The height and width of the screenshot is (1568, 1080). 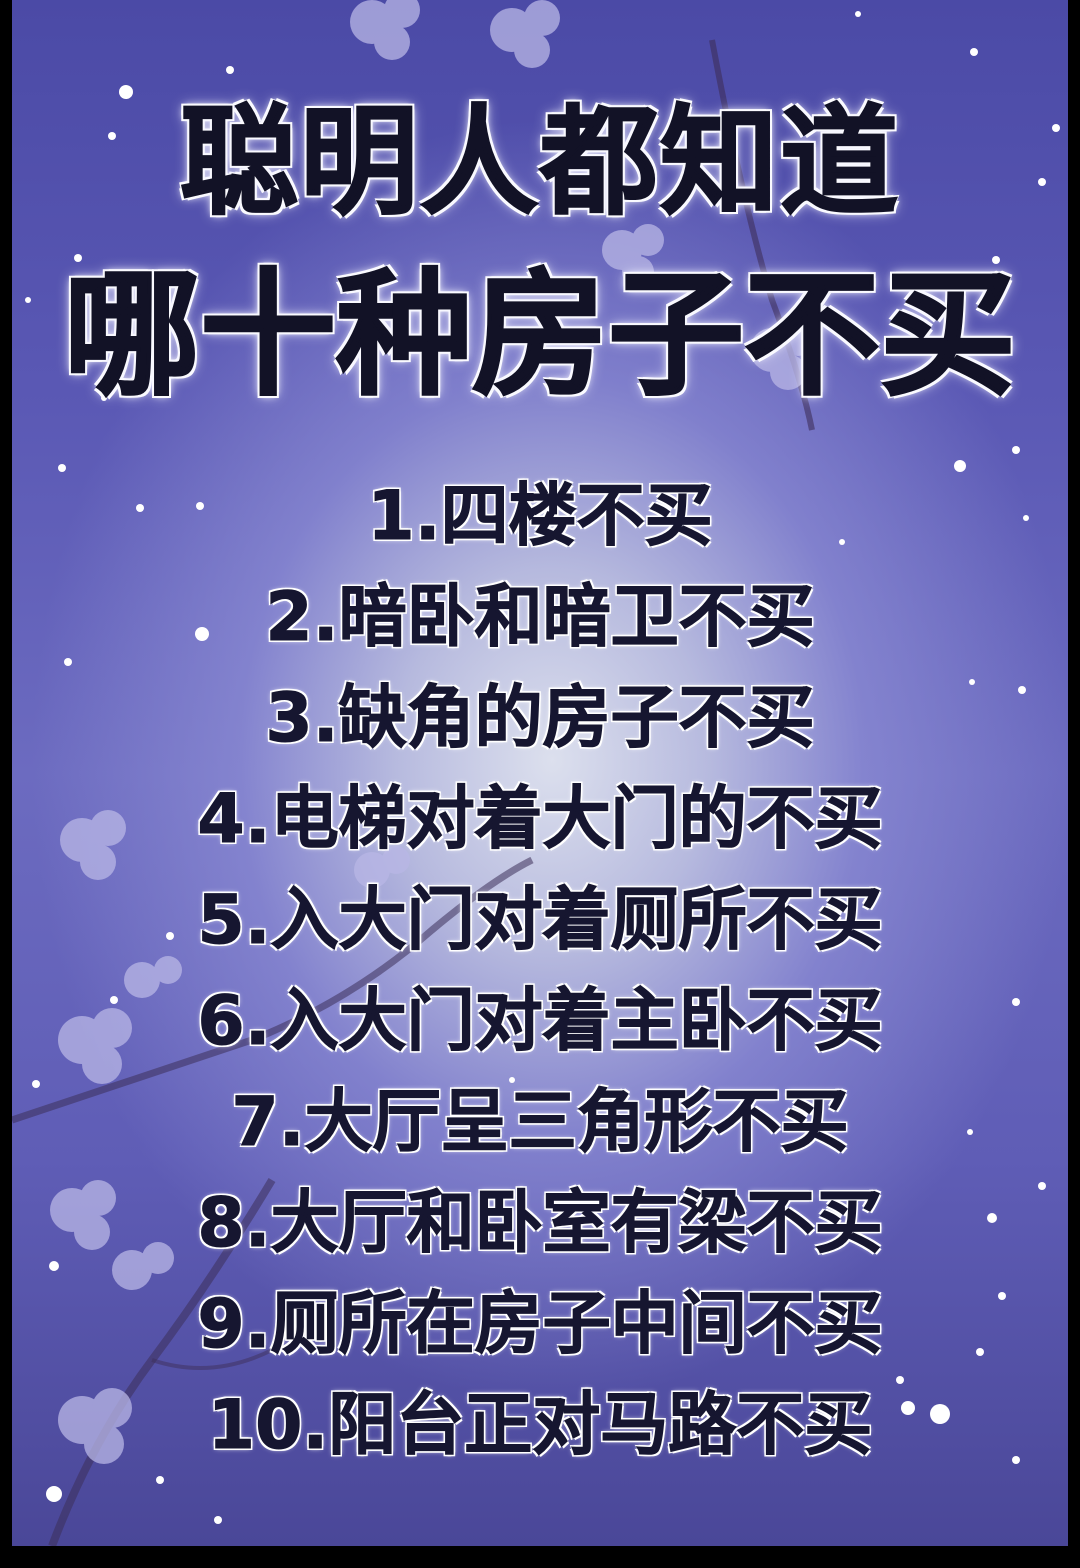 What do you see at coordinates (540, 921) in the screenshot?
I see `list-item: 5.入大门对着厕所不买` at bounding box center [540, 921].